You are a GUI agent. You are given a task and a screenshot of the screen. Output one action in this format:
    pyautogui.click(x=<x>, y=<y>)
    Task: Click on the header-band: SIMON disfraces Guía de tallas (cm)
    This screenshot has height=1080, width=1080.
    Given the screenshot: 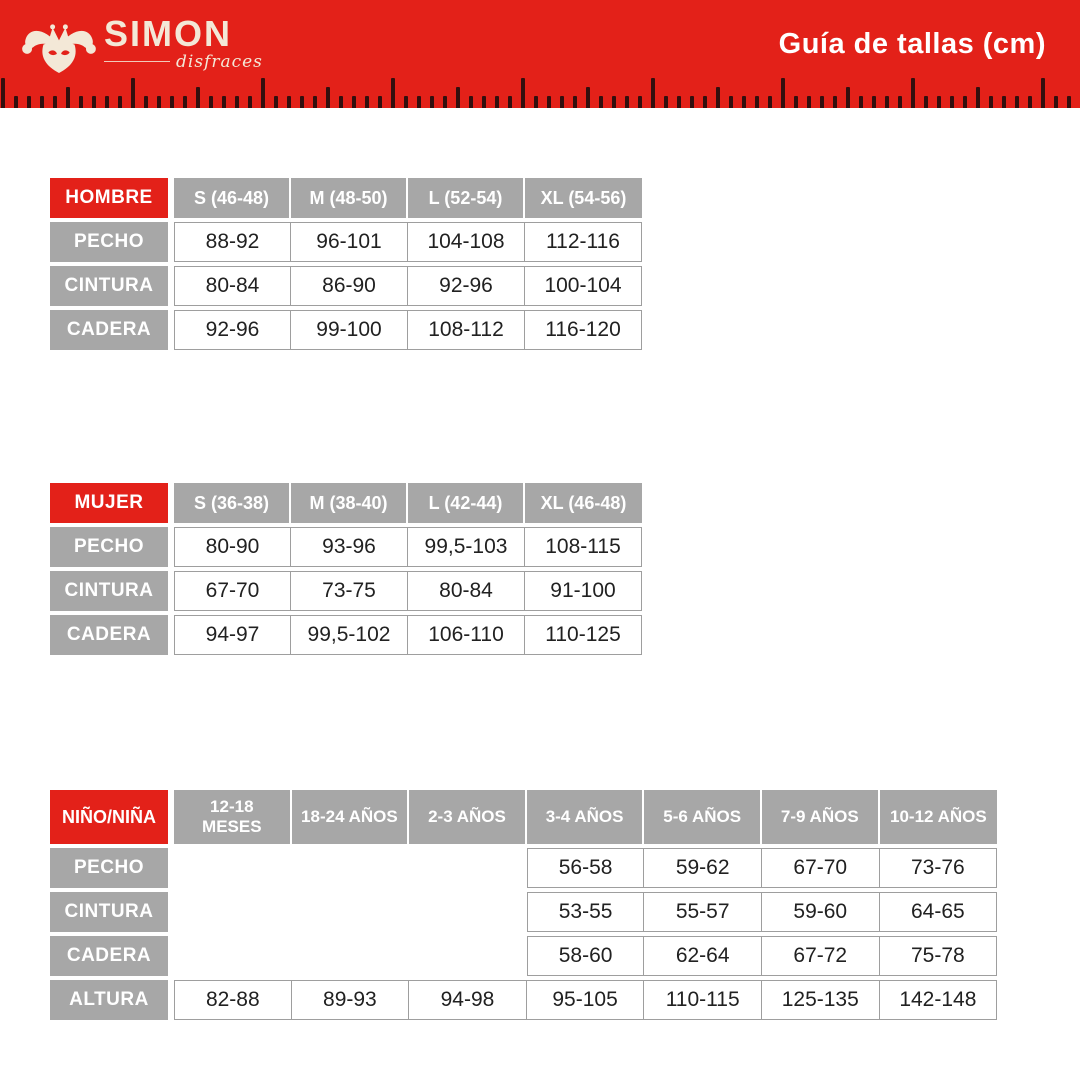 What is the action you would take?
    pyautogui.click(x=540, y=54)
    